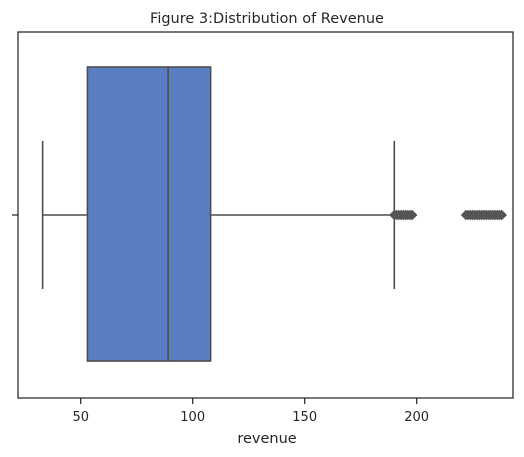 The height and width of the screenshot is (457, 524). I want to click on x-tick-label: 200, so click(416, 417).